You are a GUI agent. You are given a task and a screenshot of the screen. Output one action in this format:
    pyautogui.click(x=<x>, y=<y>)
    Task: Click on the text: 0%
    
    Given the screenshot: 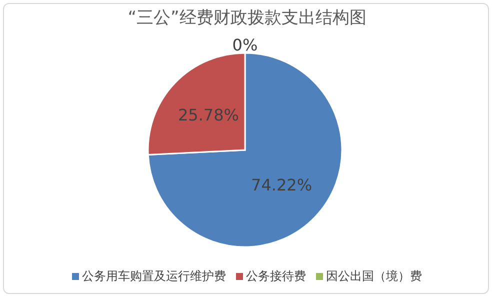 What is the action you would take?
    pyautogui.click(x=245, y=45)
    